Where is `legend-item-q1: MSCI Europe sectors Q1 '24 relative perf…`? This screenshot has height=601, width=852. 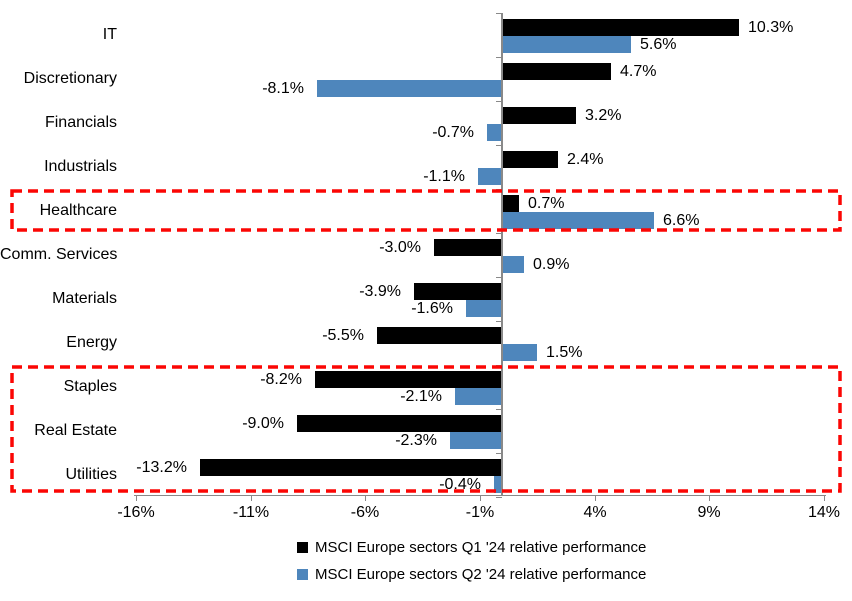 legend-item-q1: MSCI Europe sectors Q1 '24 relative perf… is located at coordinates (471, 547).